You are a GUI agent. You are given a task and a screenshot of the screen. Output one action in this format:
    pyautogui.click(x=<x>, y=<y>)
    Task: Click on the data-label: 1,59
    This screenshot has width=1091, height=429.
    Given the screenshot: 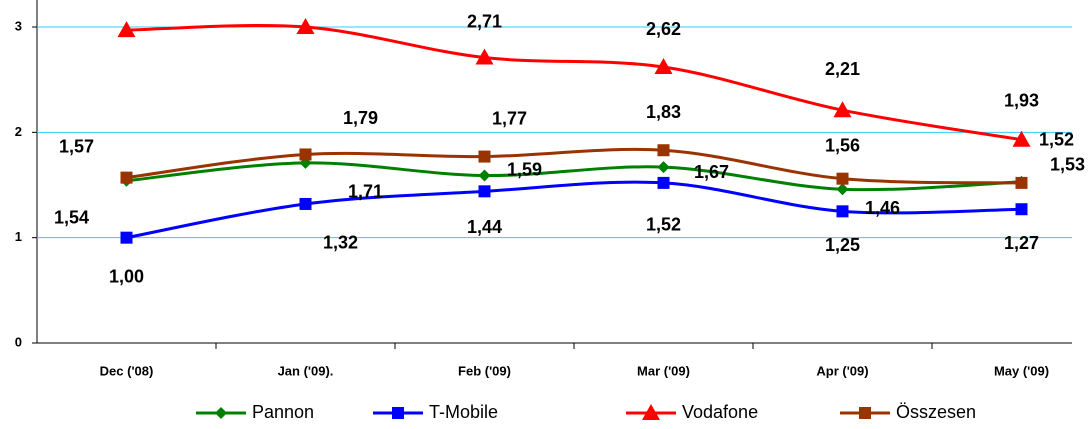 What is the action you would take?
    pyautogui.click(x=524, y=169)
    